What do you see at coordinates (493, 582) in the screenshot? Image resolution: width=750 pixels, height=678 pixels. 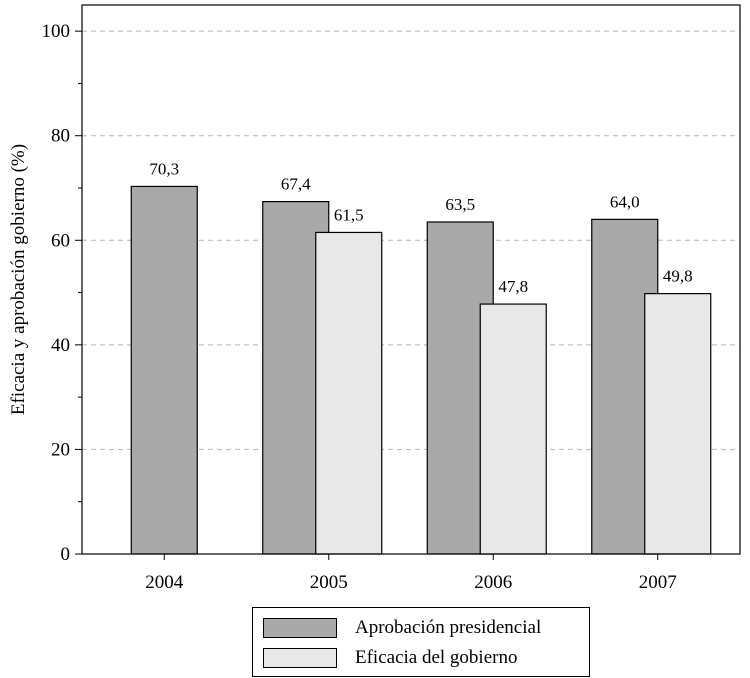 I see `x-tick-label: 2006` at bounding box center [493, 582].